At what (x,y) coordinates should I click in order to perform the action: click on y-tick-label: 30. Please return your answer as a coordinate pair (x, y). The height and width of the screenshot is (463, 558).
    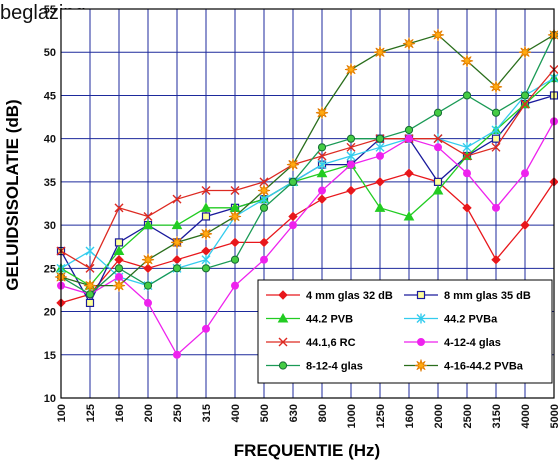
    Looking at the image, I should click on (50, 226).